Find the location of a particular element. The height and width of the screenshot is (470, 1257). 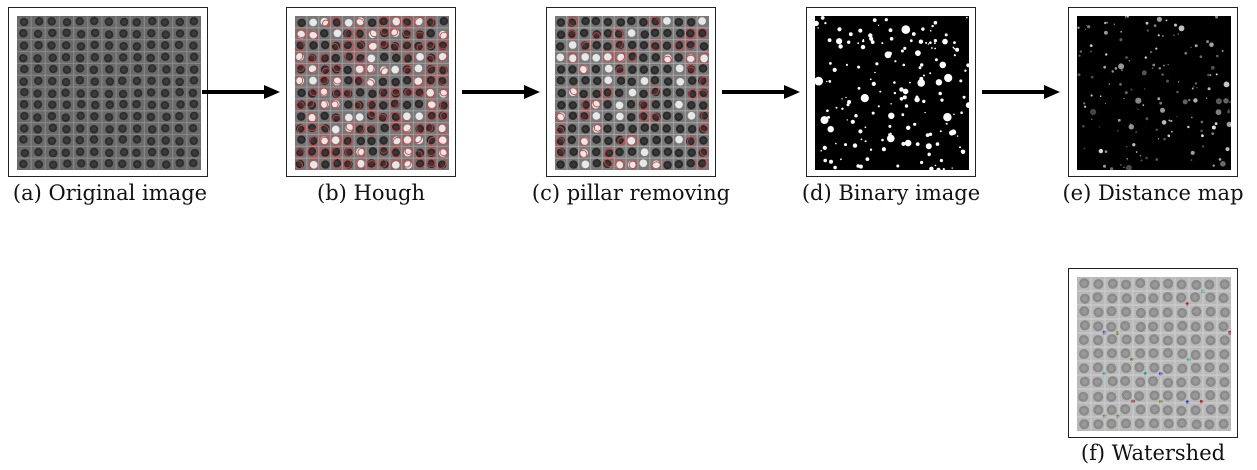

arrow-c-to-d is located at coordinates (762, 94).